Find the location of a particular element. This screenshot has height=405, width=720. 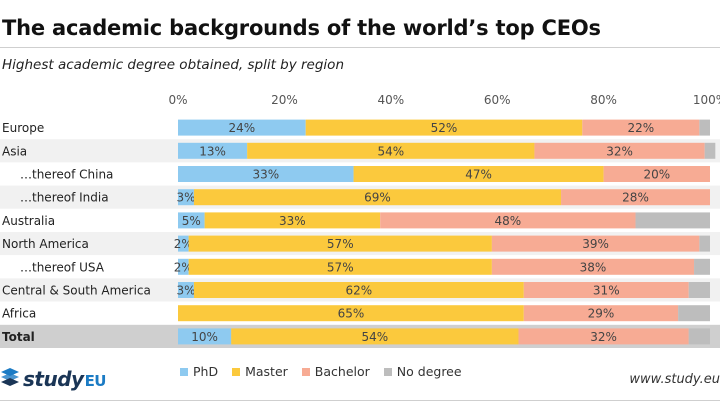

data-label: 5% is located at coordinates (191, 221).